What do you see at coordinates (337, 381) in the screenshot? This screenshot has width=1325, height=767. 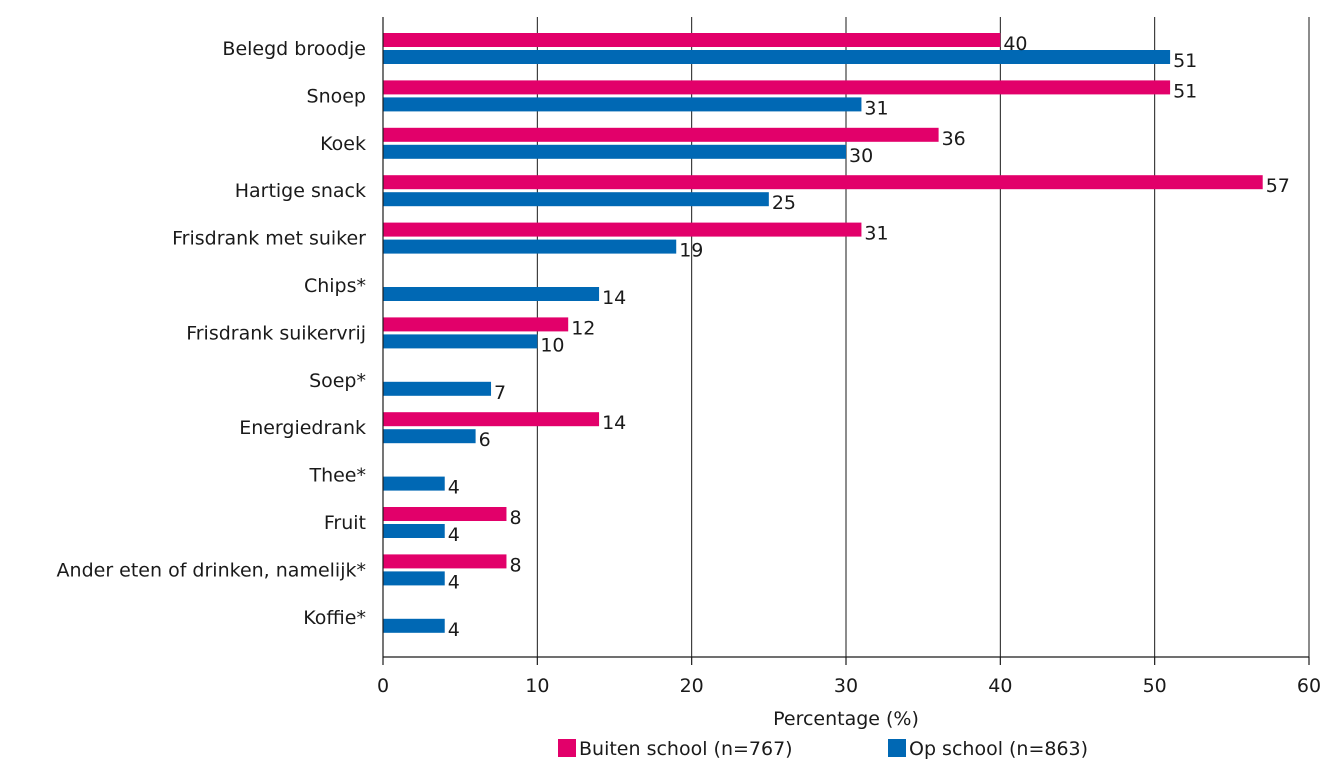 I see `category-label: Soep*` at bounding box center [337, 381].